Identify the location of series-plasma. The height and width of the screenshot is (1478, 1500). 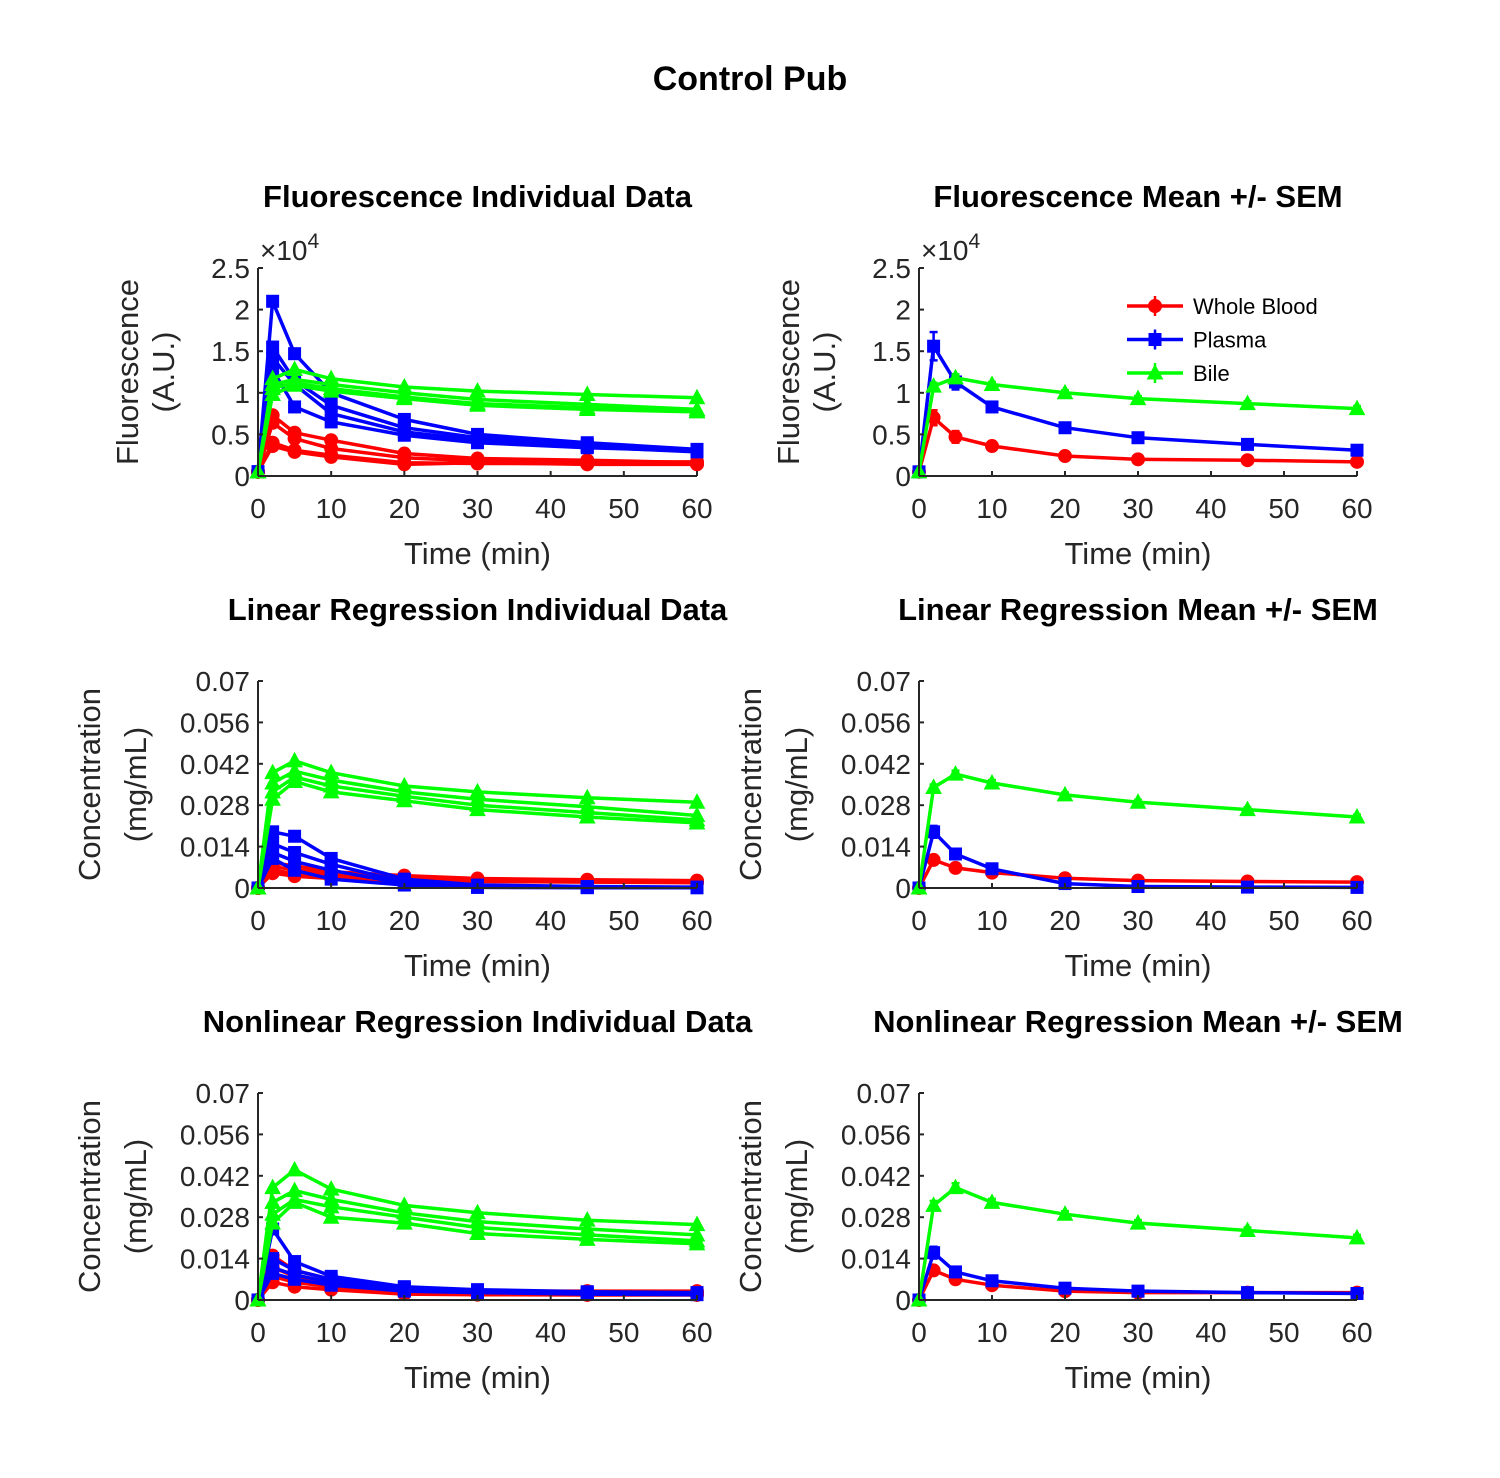
(1138, 404).